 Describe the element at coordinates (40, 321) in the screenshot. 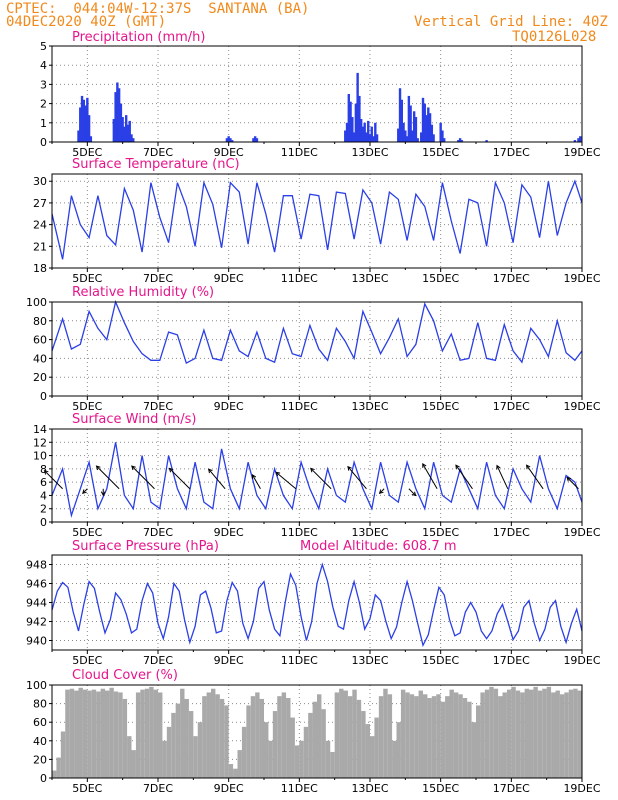

I see `y-tick-label: 80` at that location.